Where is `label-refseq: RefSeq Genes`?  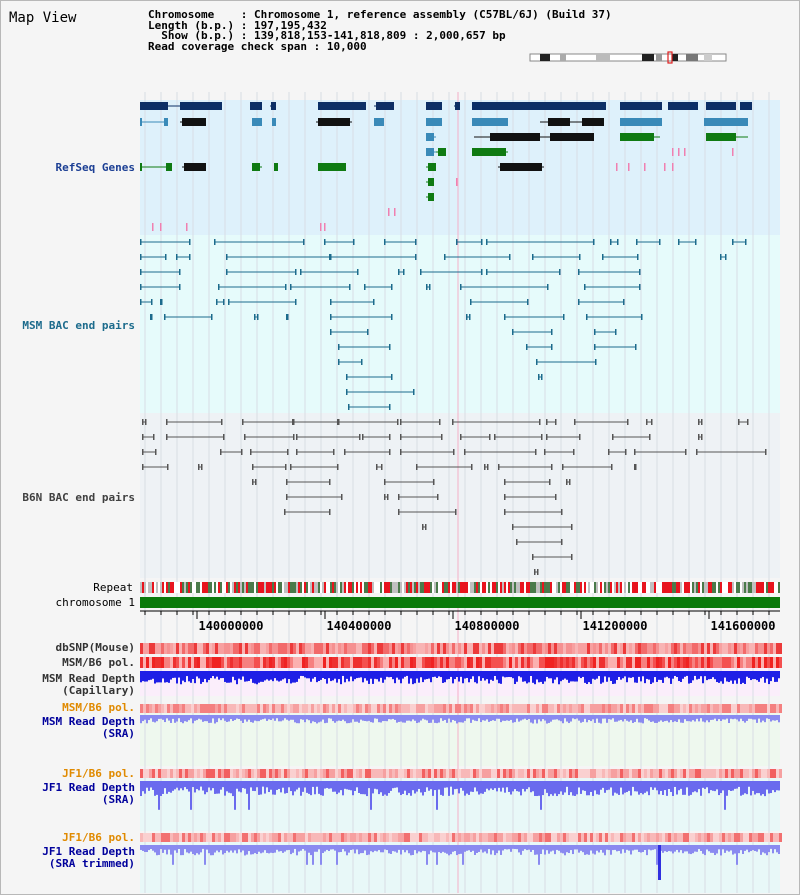
label-refseq: RefSeq Genes is located at coordinates (95, 167).